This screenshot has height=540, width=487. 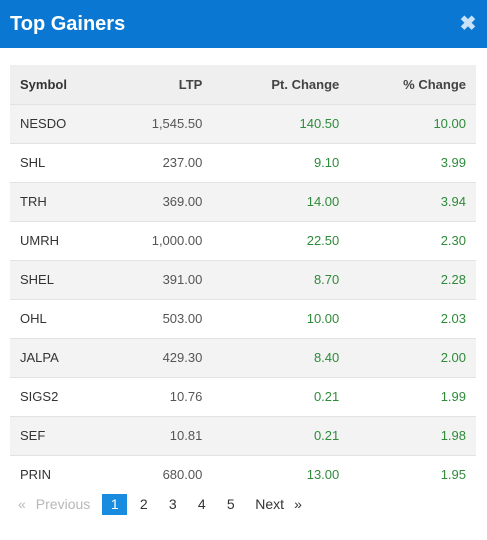 I want to click on cell-pct-change: 2.00, so click(x=453, y=357).